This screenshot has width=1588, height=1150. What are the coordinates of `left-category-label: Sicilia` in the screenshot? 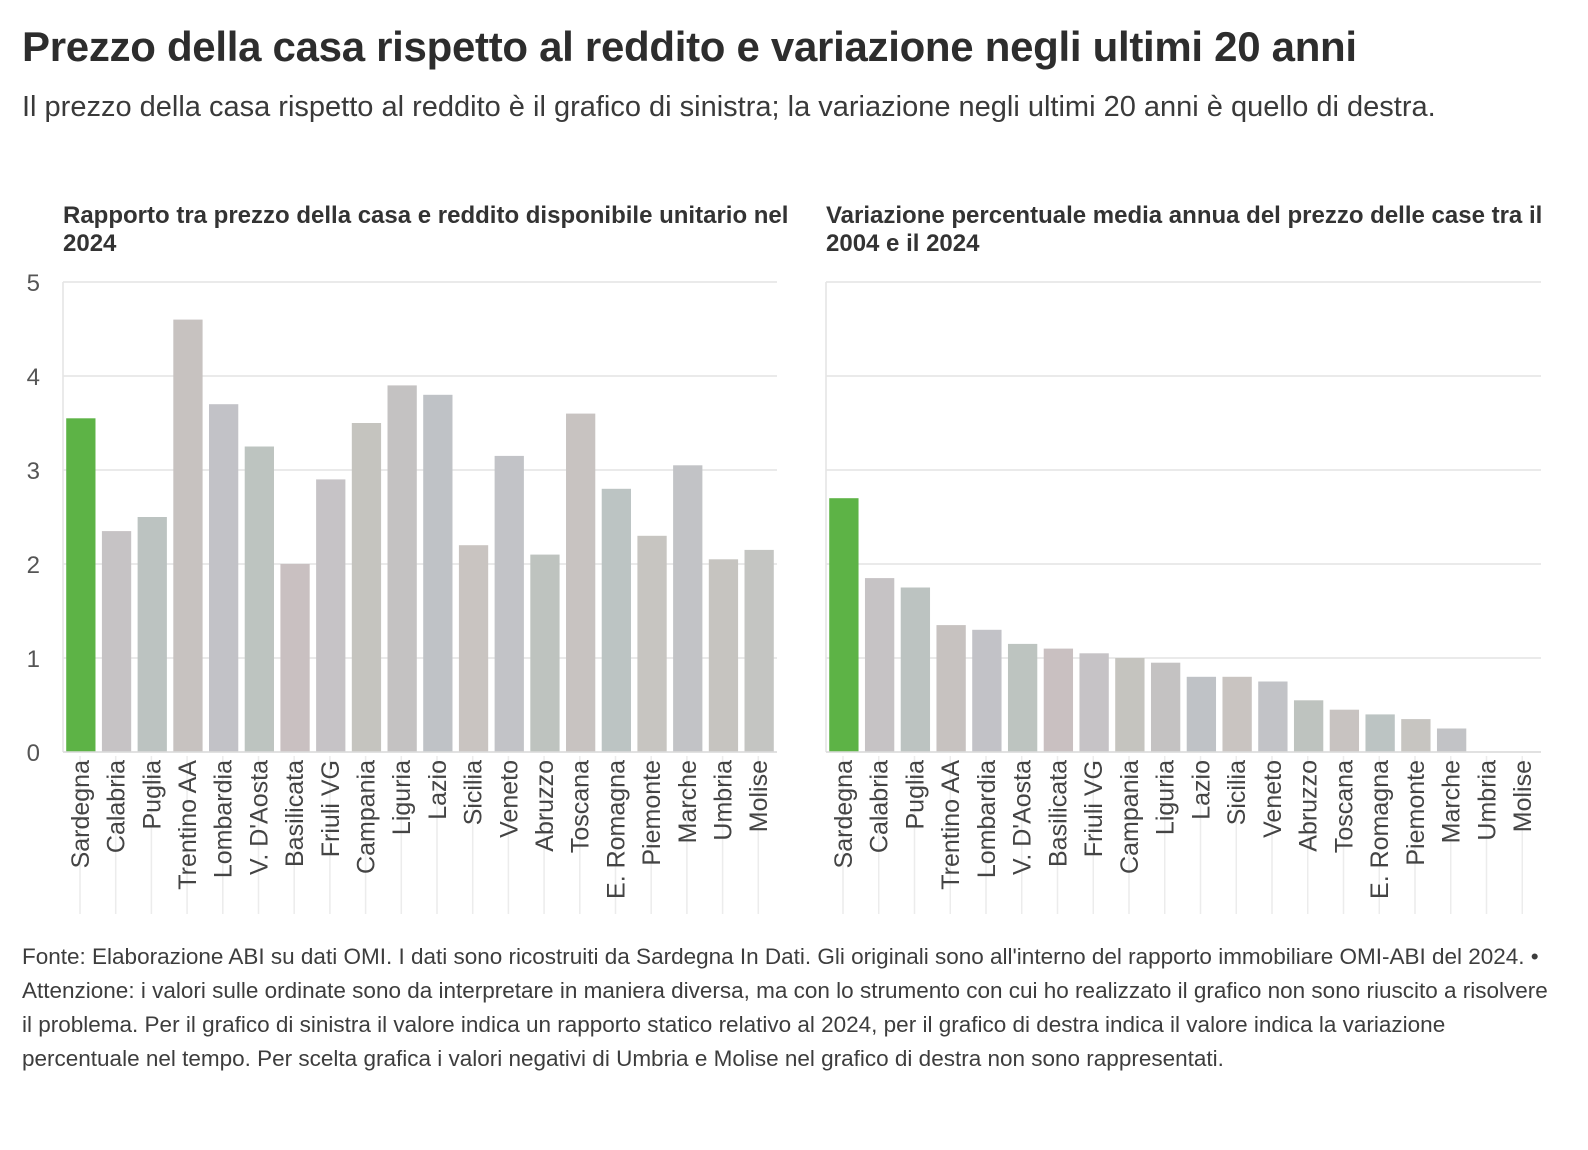 It's located at (474, 792).